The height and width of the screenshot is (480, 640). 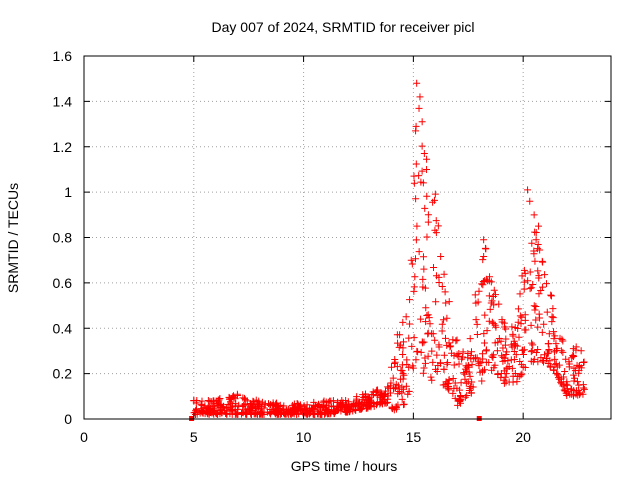 What do you see at coordinates (63, 374) in the screenshot?
I see `y-tick-label: 0.2` at bounding box center [63, 374].